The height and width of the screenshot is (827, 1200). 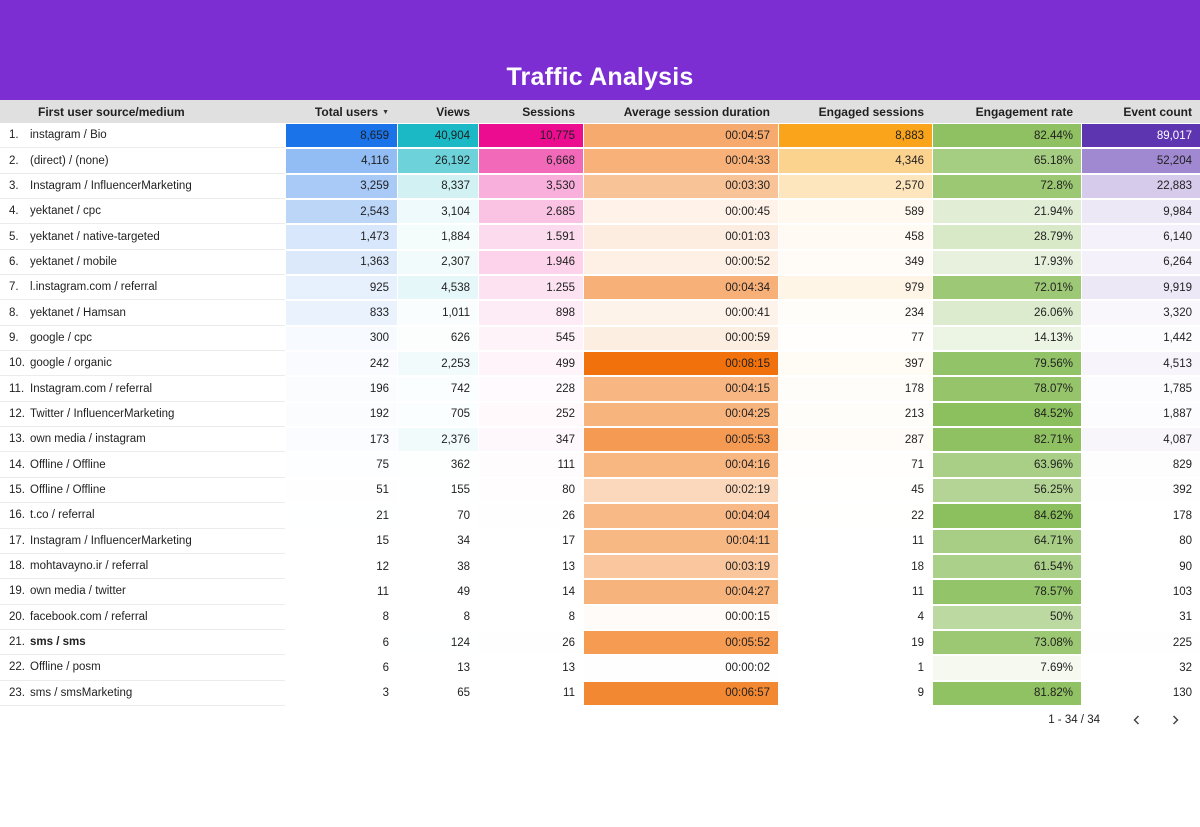 I want to click on metric-cell-rate: 7.69%, so click(x=1006, y=668).